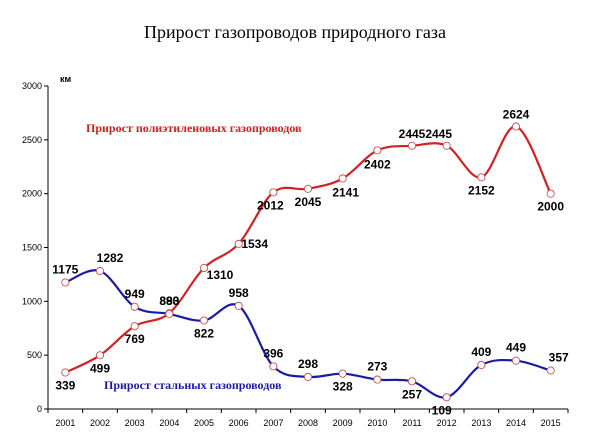 This screenshot has width=590, height=442. What do you see at coordinates (377, 164) in the screenshot?
I see `data-label: 2402` at bounding box center [377, 164].